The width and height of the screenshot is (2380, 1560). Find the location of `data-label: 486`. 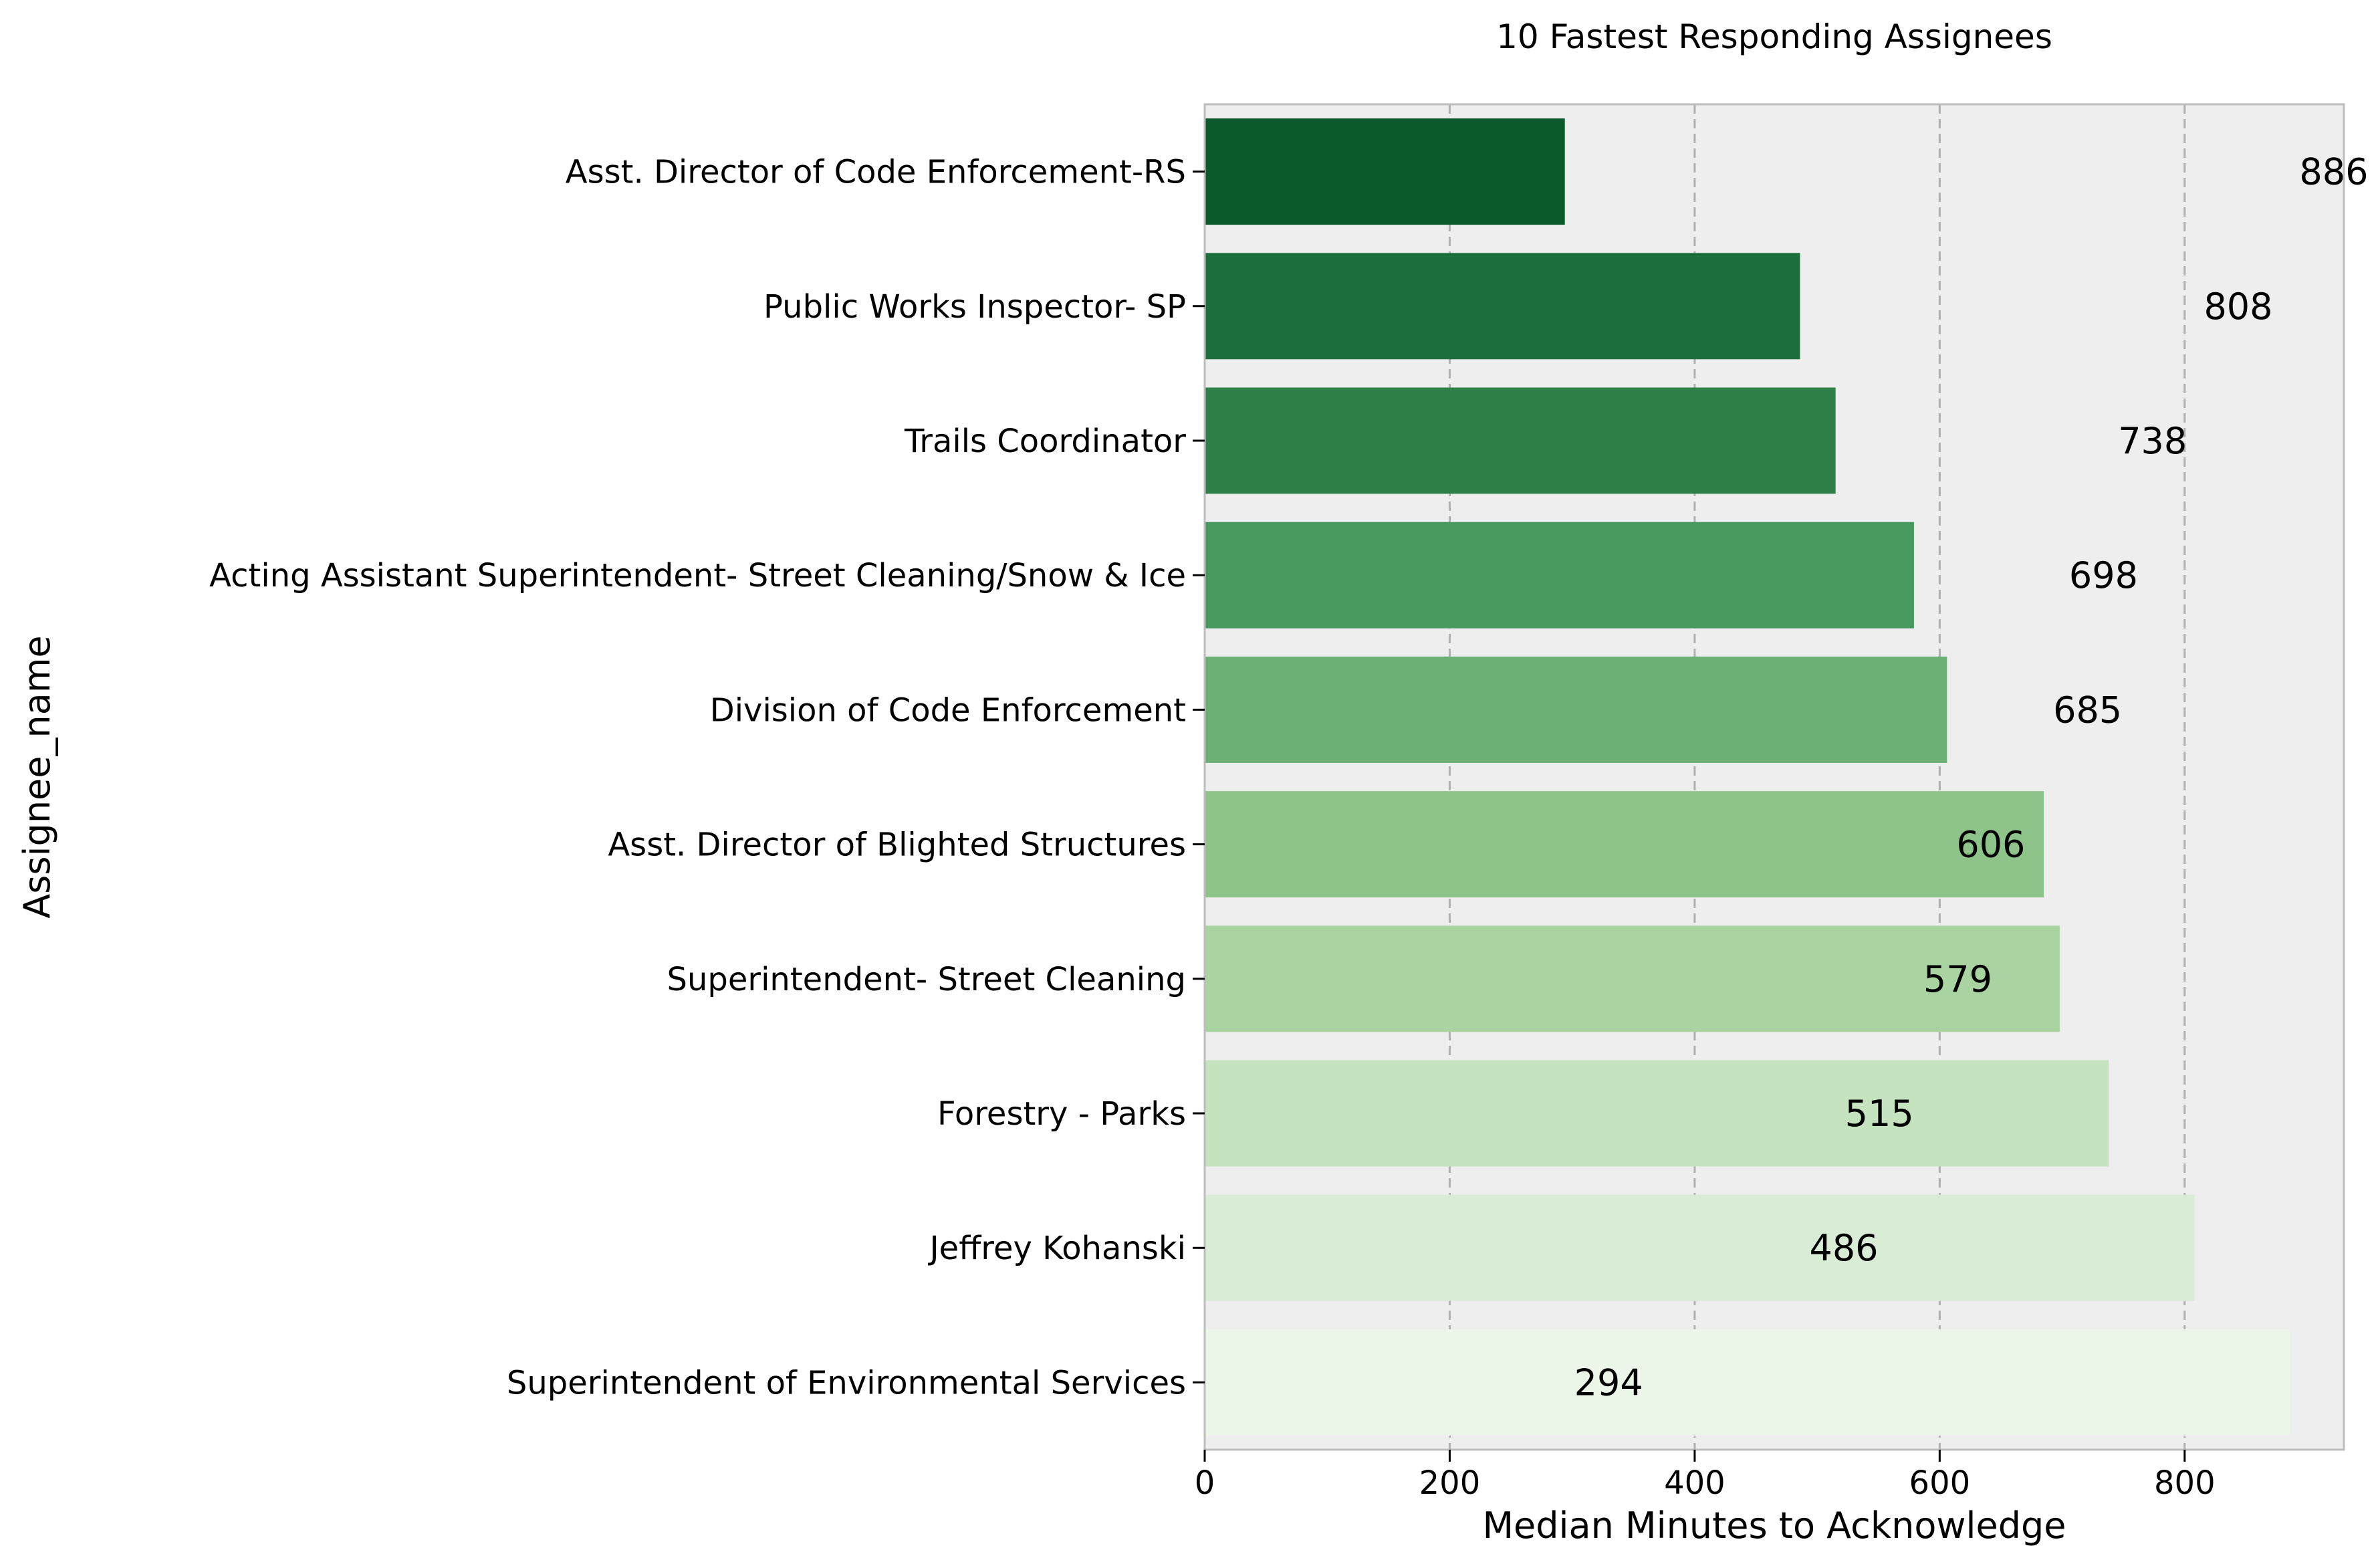

data-label: 486 is located at coordinates (1843, 1248).